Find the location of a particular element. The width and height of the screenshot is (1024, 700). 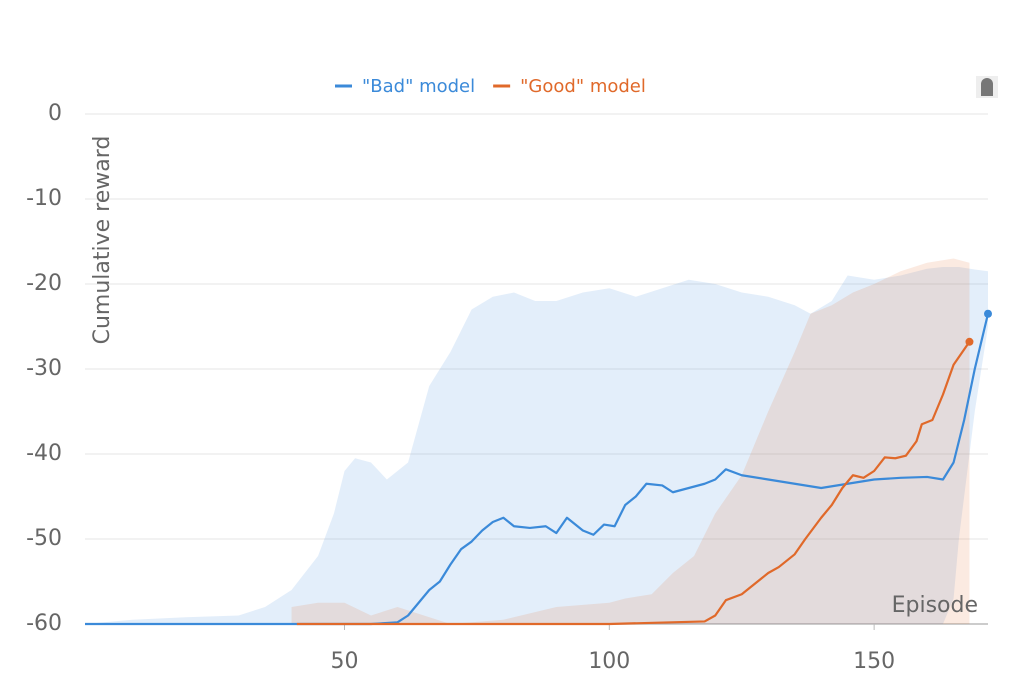

y-tick-label: -20 is located at coordinates (44, 283).